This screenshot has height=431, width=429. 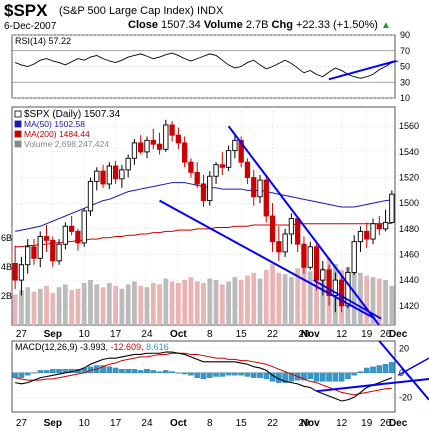 I want to click on volume-tick-label: 2B, so click(x=6, y=296).